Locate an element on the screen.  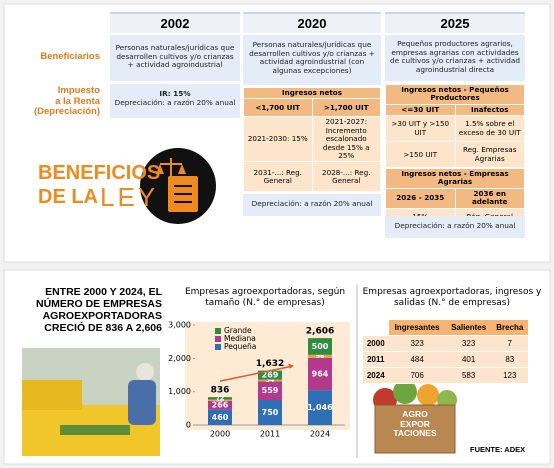
td: 706 is located at coordinates (417, 375).